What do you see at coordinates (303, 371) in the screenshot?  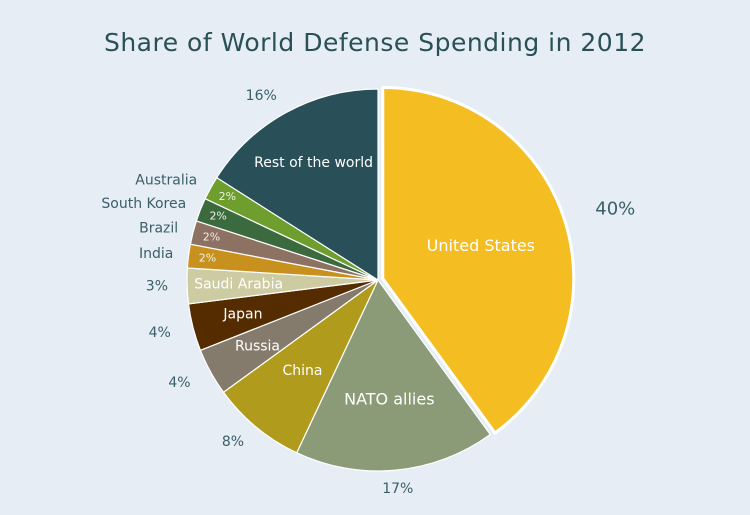 I see `category-label-china: China` at bounding box center [303, 371].